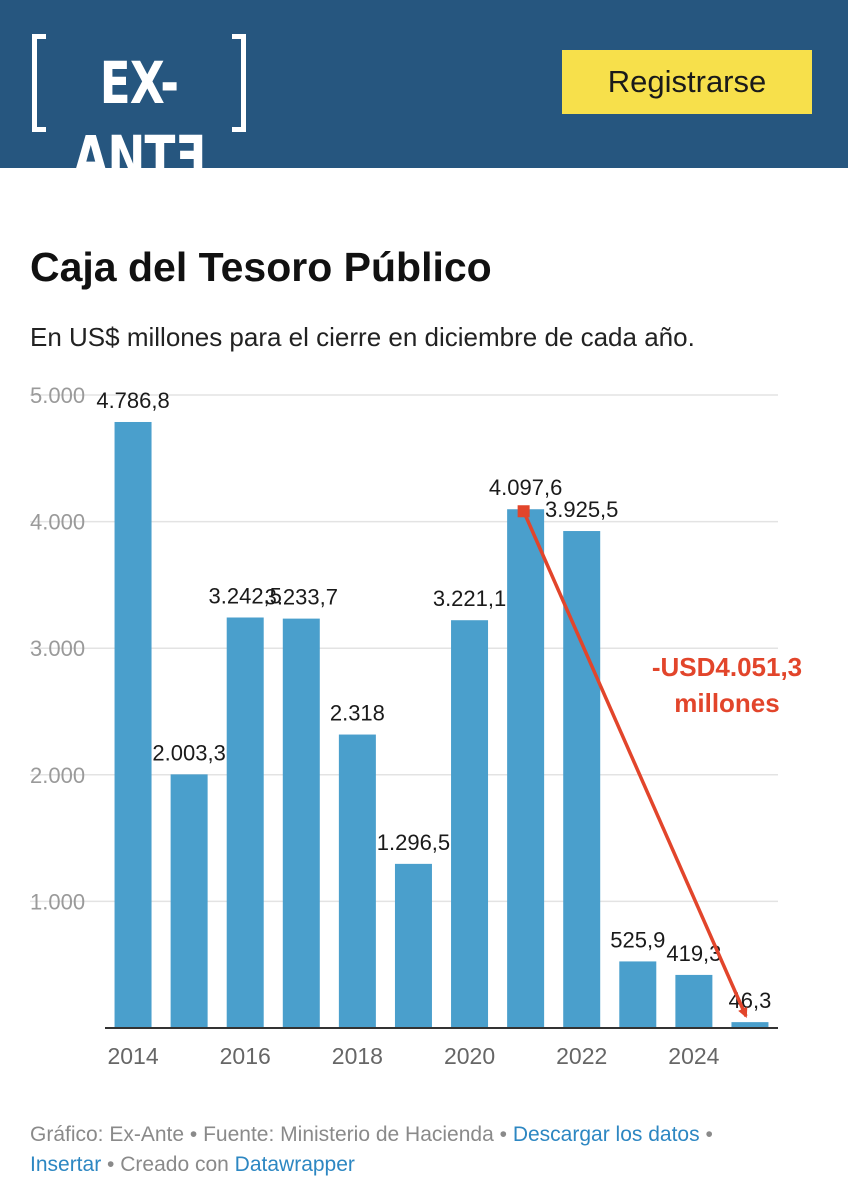 The width and height of the screenshot is (848, 1200). Describe the element at coordinates (57, 901) in the screenshot. I see `y-tick-label: 1.000` at that location.